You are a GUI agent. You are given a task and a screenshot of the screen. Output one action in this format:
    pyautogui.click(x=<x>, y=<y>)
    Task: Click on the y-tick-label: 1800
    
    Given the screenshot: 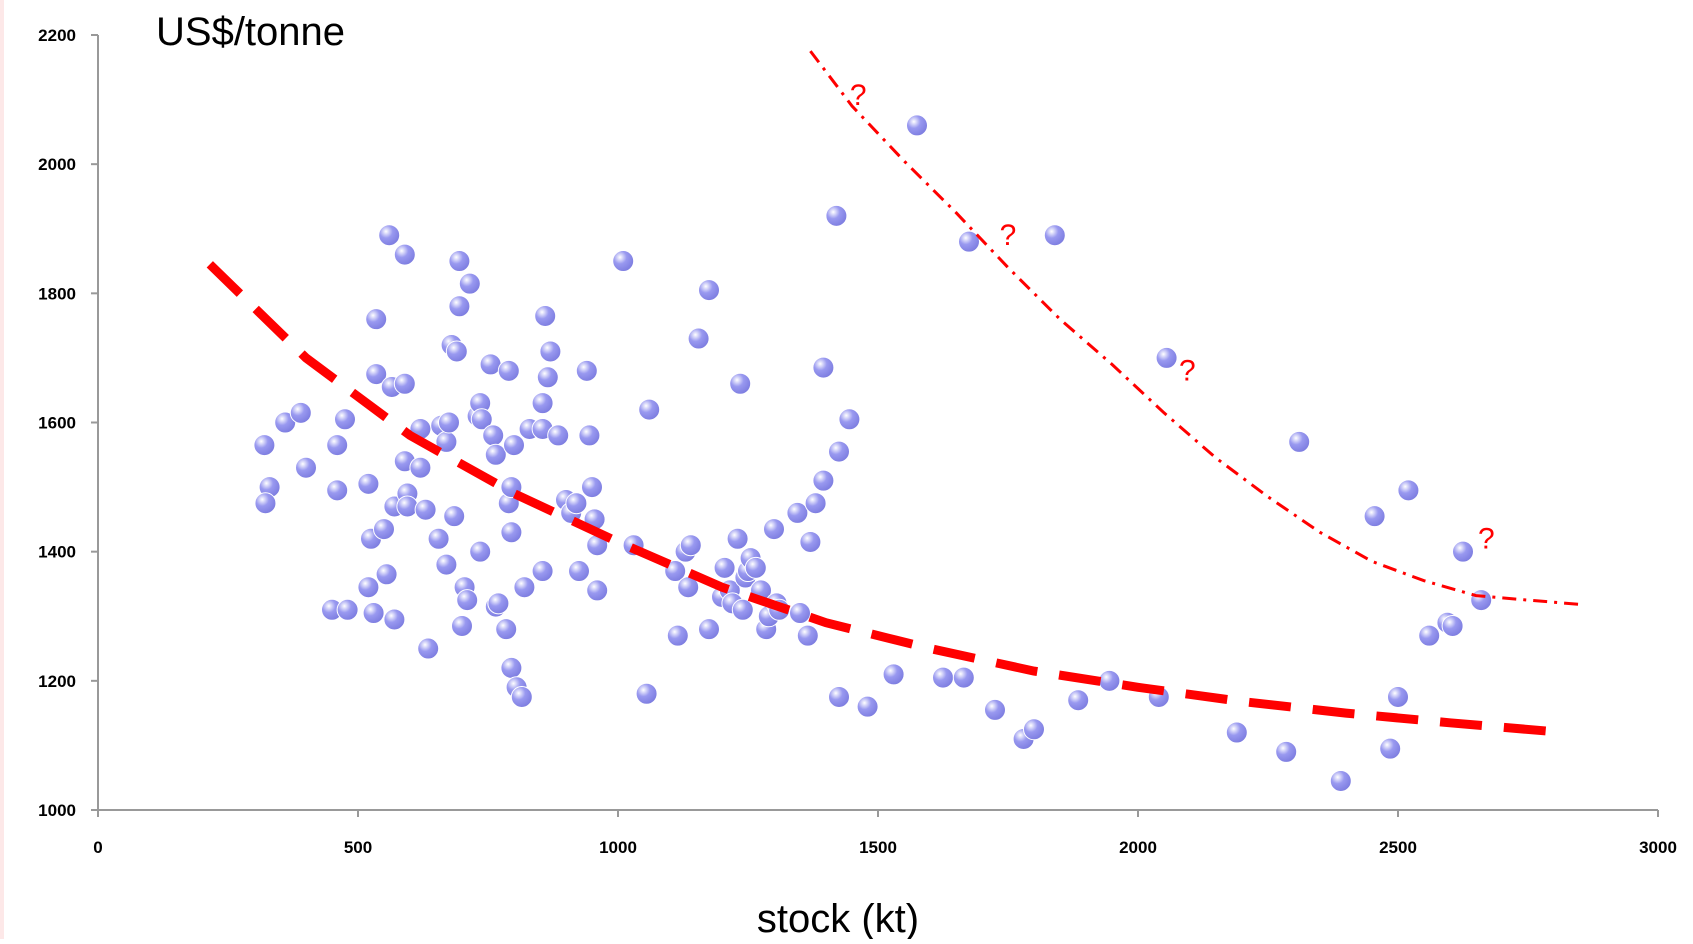 What is the action you would take?
    pyautogui.click(x=57, y=293)
    